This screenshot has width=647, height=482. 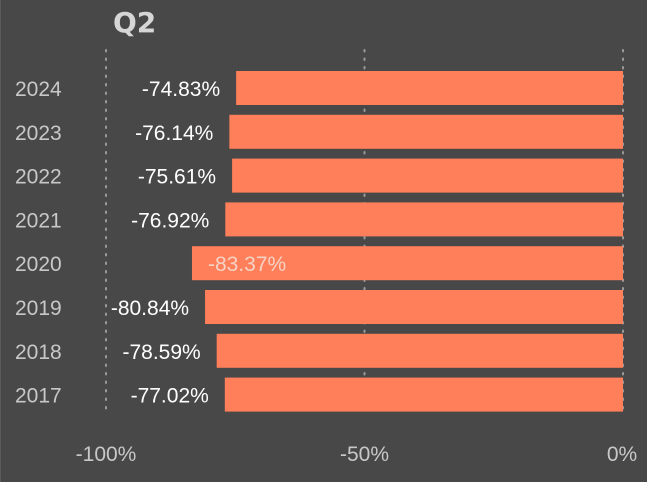 I want to click on data-label: -75.61%, so click(x=177, y=177).